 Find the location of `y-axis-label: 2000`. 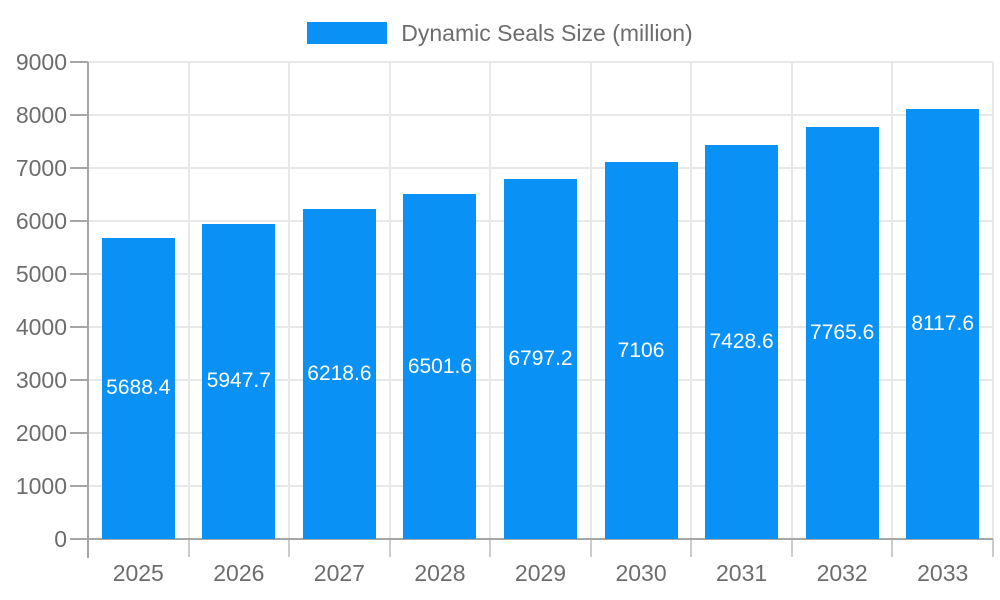

y-axis-label: 2000 is located at coordinates (41, 433).